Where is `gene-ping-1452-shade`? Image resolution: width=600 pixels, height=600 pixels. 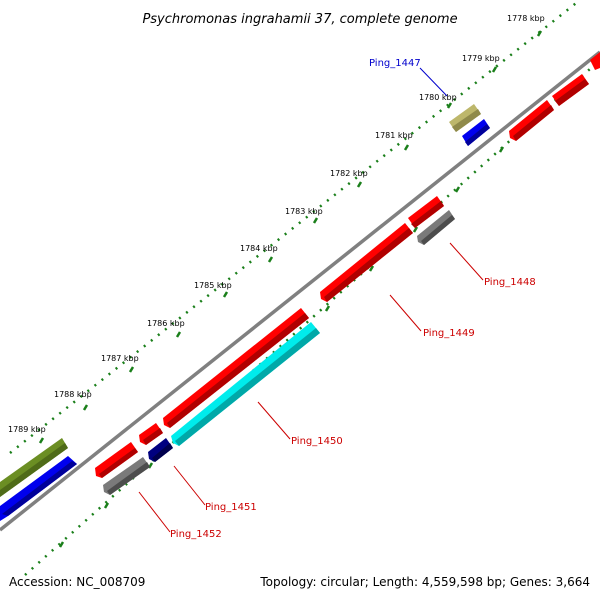 gene-ping-1452-shade is located at coordinates (128, 478).